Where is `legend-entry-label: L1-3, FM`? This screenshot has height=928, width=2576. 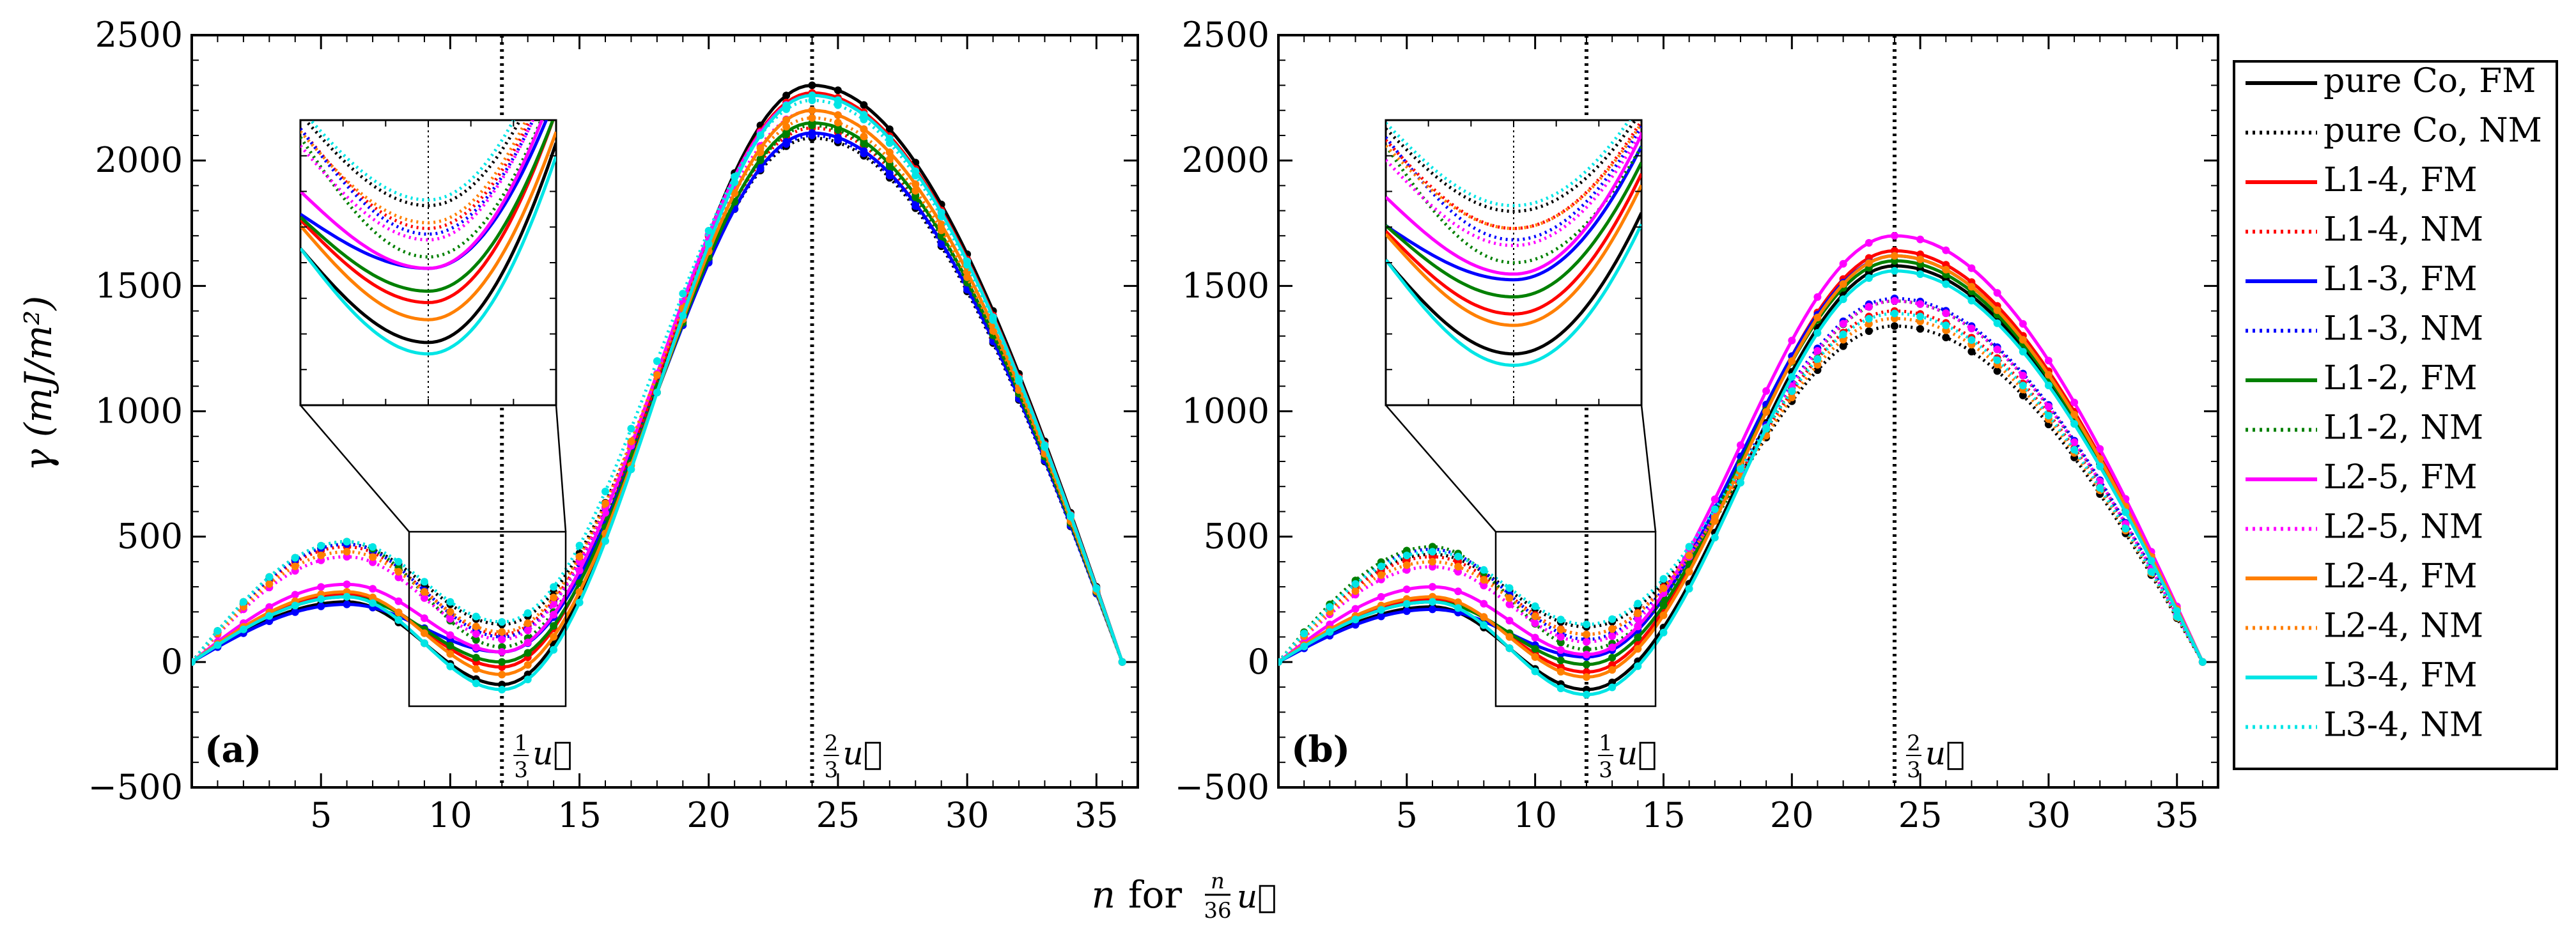 legend-entry-label: L1-3, FM is located at coordinates (2401, 279).